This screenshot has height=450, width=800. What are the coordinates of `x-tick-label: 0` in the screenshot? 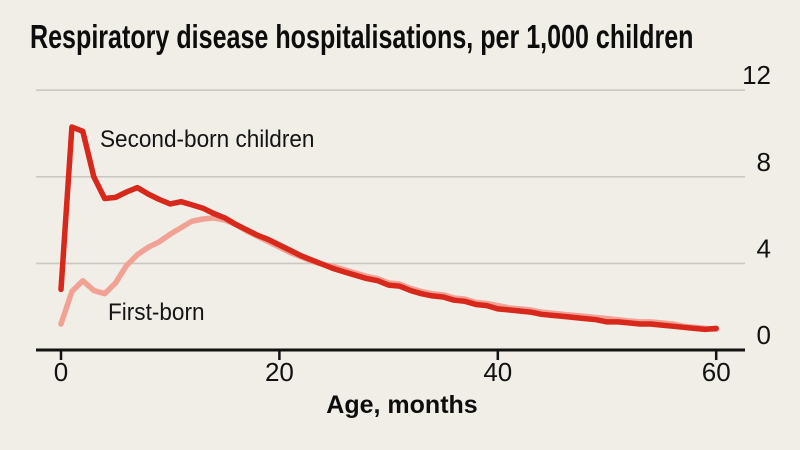 It's located at (61, 372).